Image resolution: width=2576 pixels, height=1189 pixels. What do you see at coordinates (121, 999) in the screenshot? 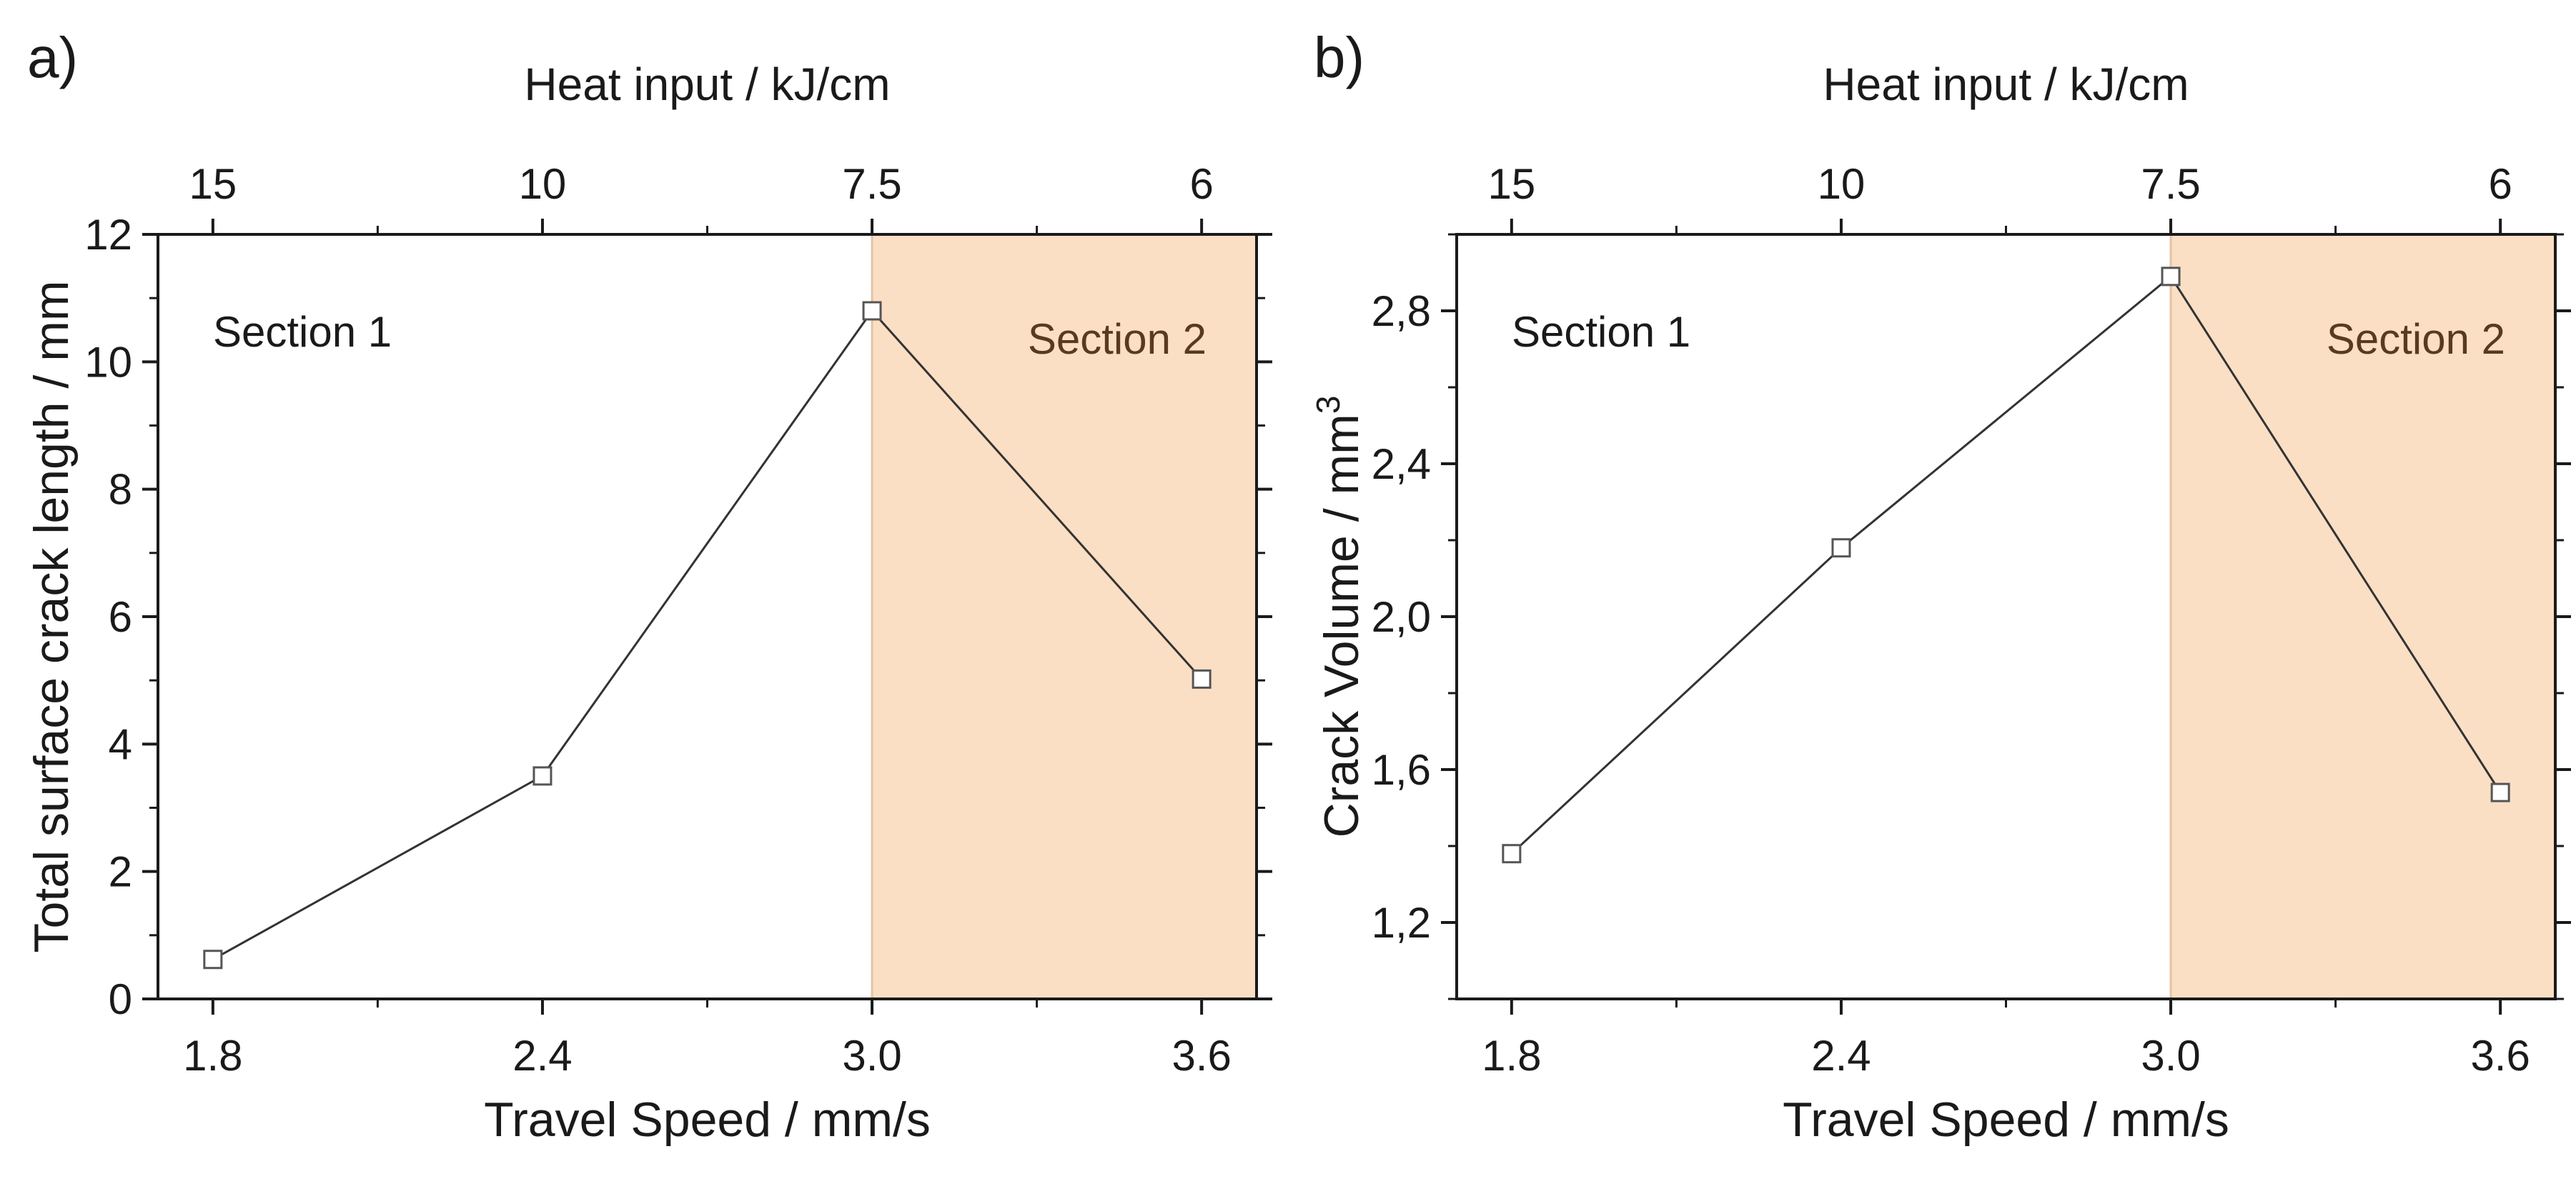
I see `y-tick-label: 0` at bounding box center [121, 999].